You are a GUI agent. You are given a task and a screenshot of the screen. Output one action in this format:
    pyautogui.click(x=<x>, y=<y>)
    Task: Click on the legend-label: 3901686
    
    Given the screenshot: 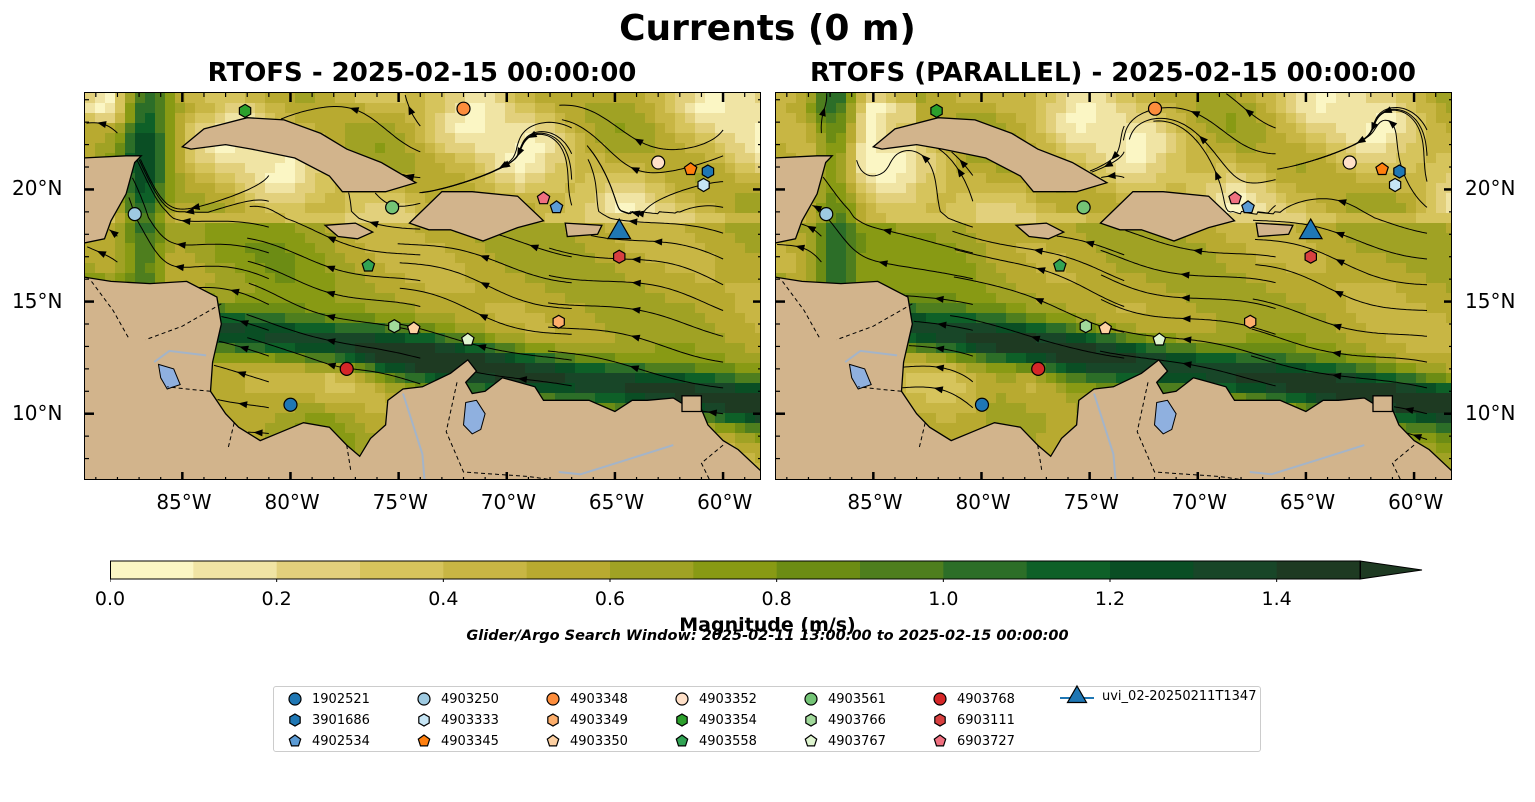 What is the action you would take?
    pyautogui.click(x=341, y=720)
    